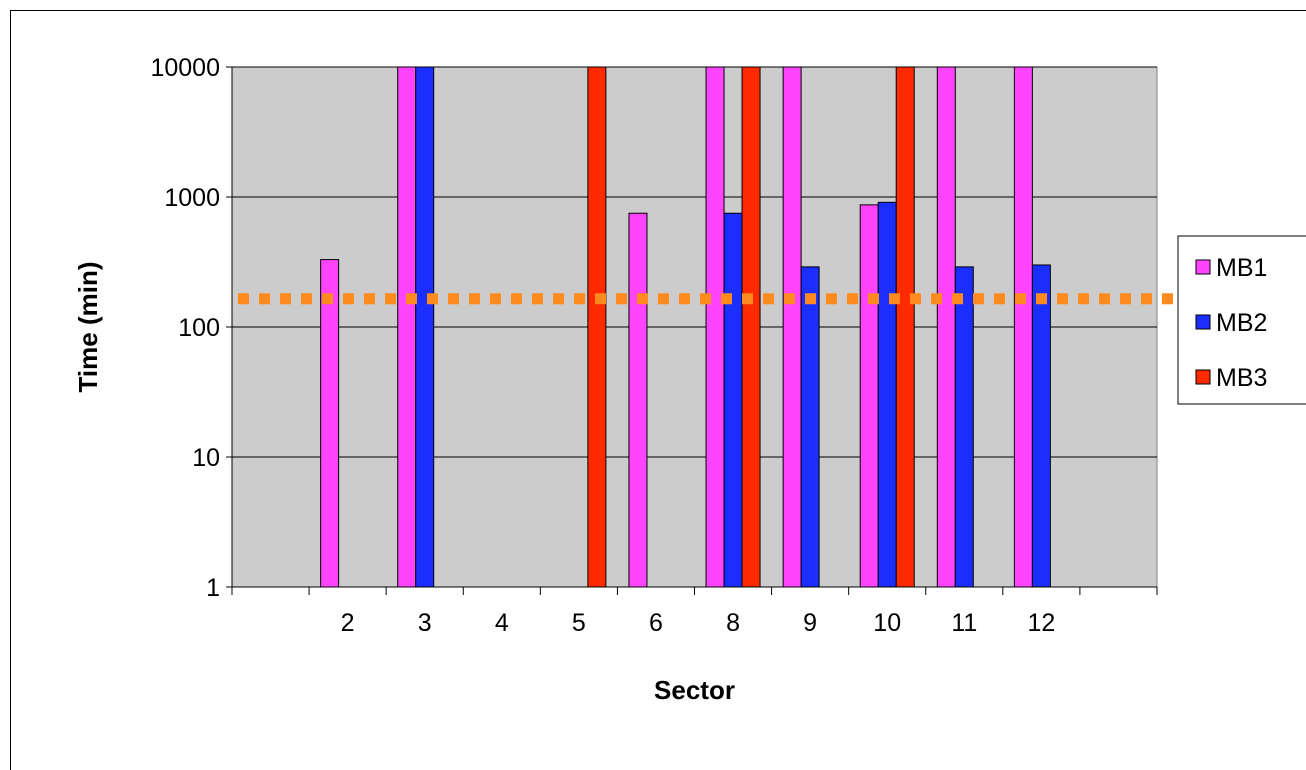 The height and width of the screenshot is (770, 1306). Describe the element at coordinates (425, 623) in the screenshot. I see `x-tick-label: 3` at that location.